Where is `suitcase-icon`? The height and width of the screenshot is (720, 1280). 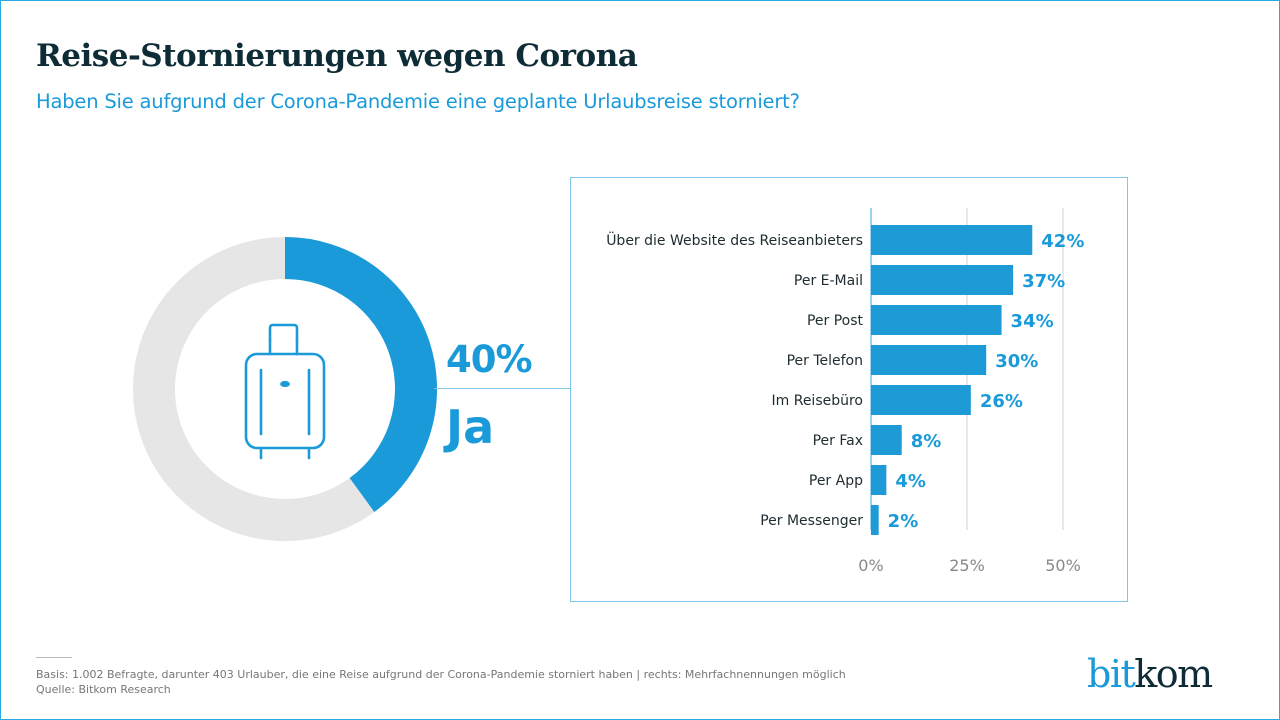
suitcase-icon is located at coordinates (285, 391).